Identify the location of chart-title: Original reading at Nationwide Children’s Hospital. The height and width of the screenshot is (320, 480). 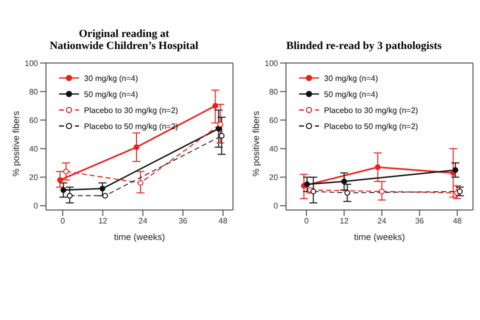
(124, 40).